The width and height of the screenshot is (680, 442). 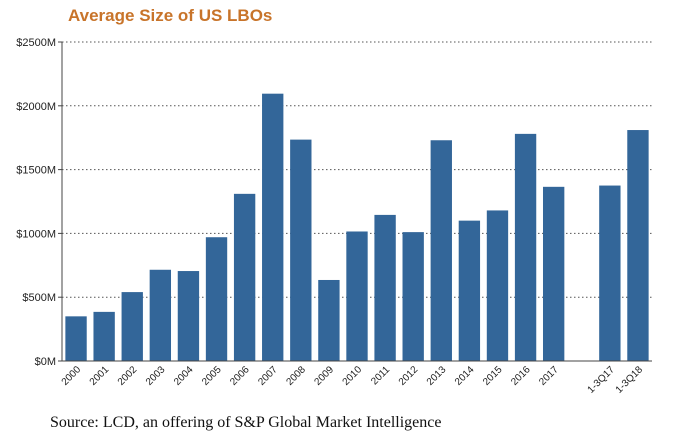 I want to click on bar-1-3Q18, so click(x=638, y=245).